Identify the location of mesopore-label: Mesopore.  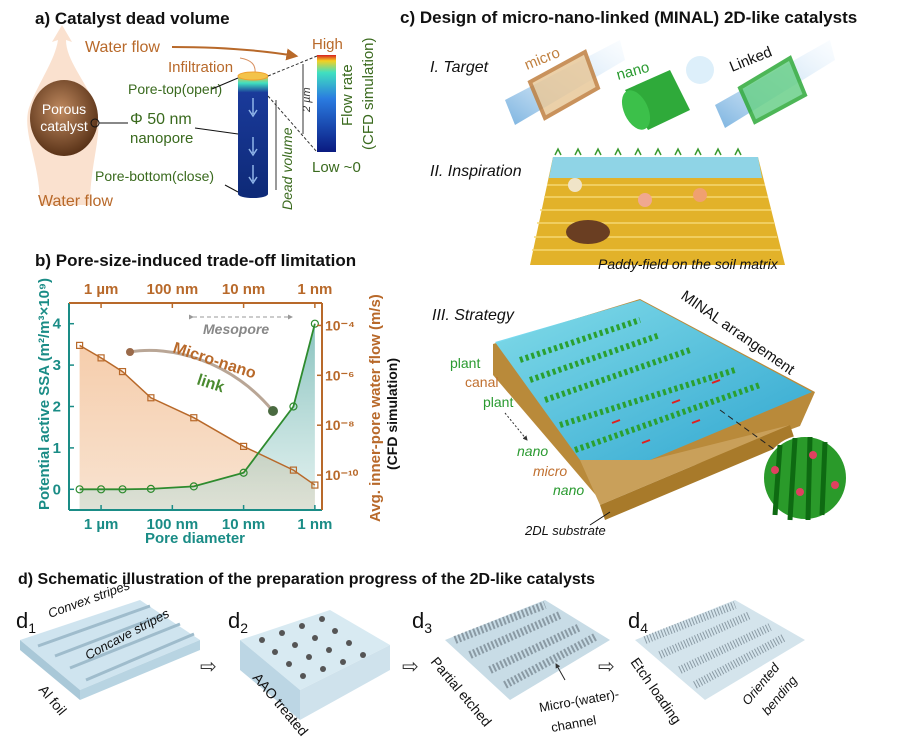
(236, 329).